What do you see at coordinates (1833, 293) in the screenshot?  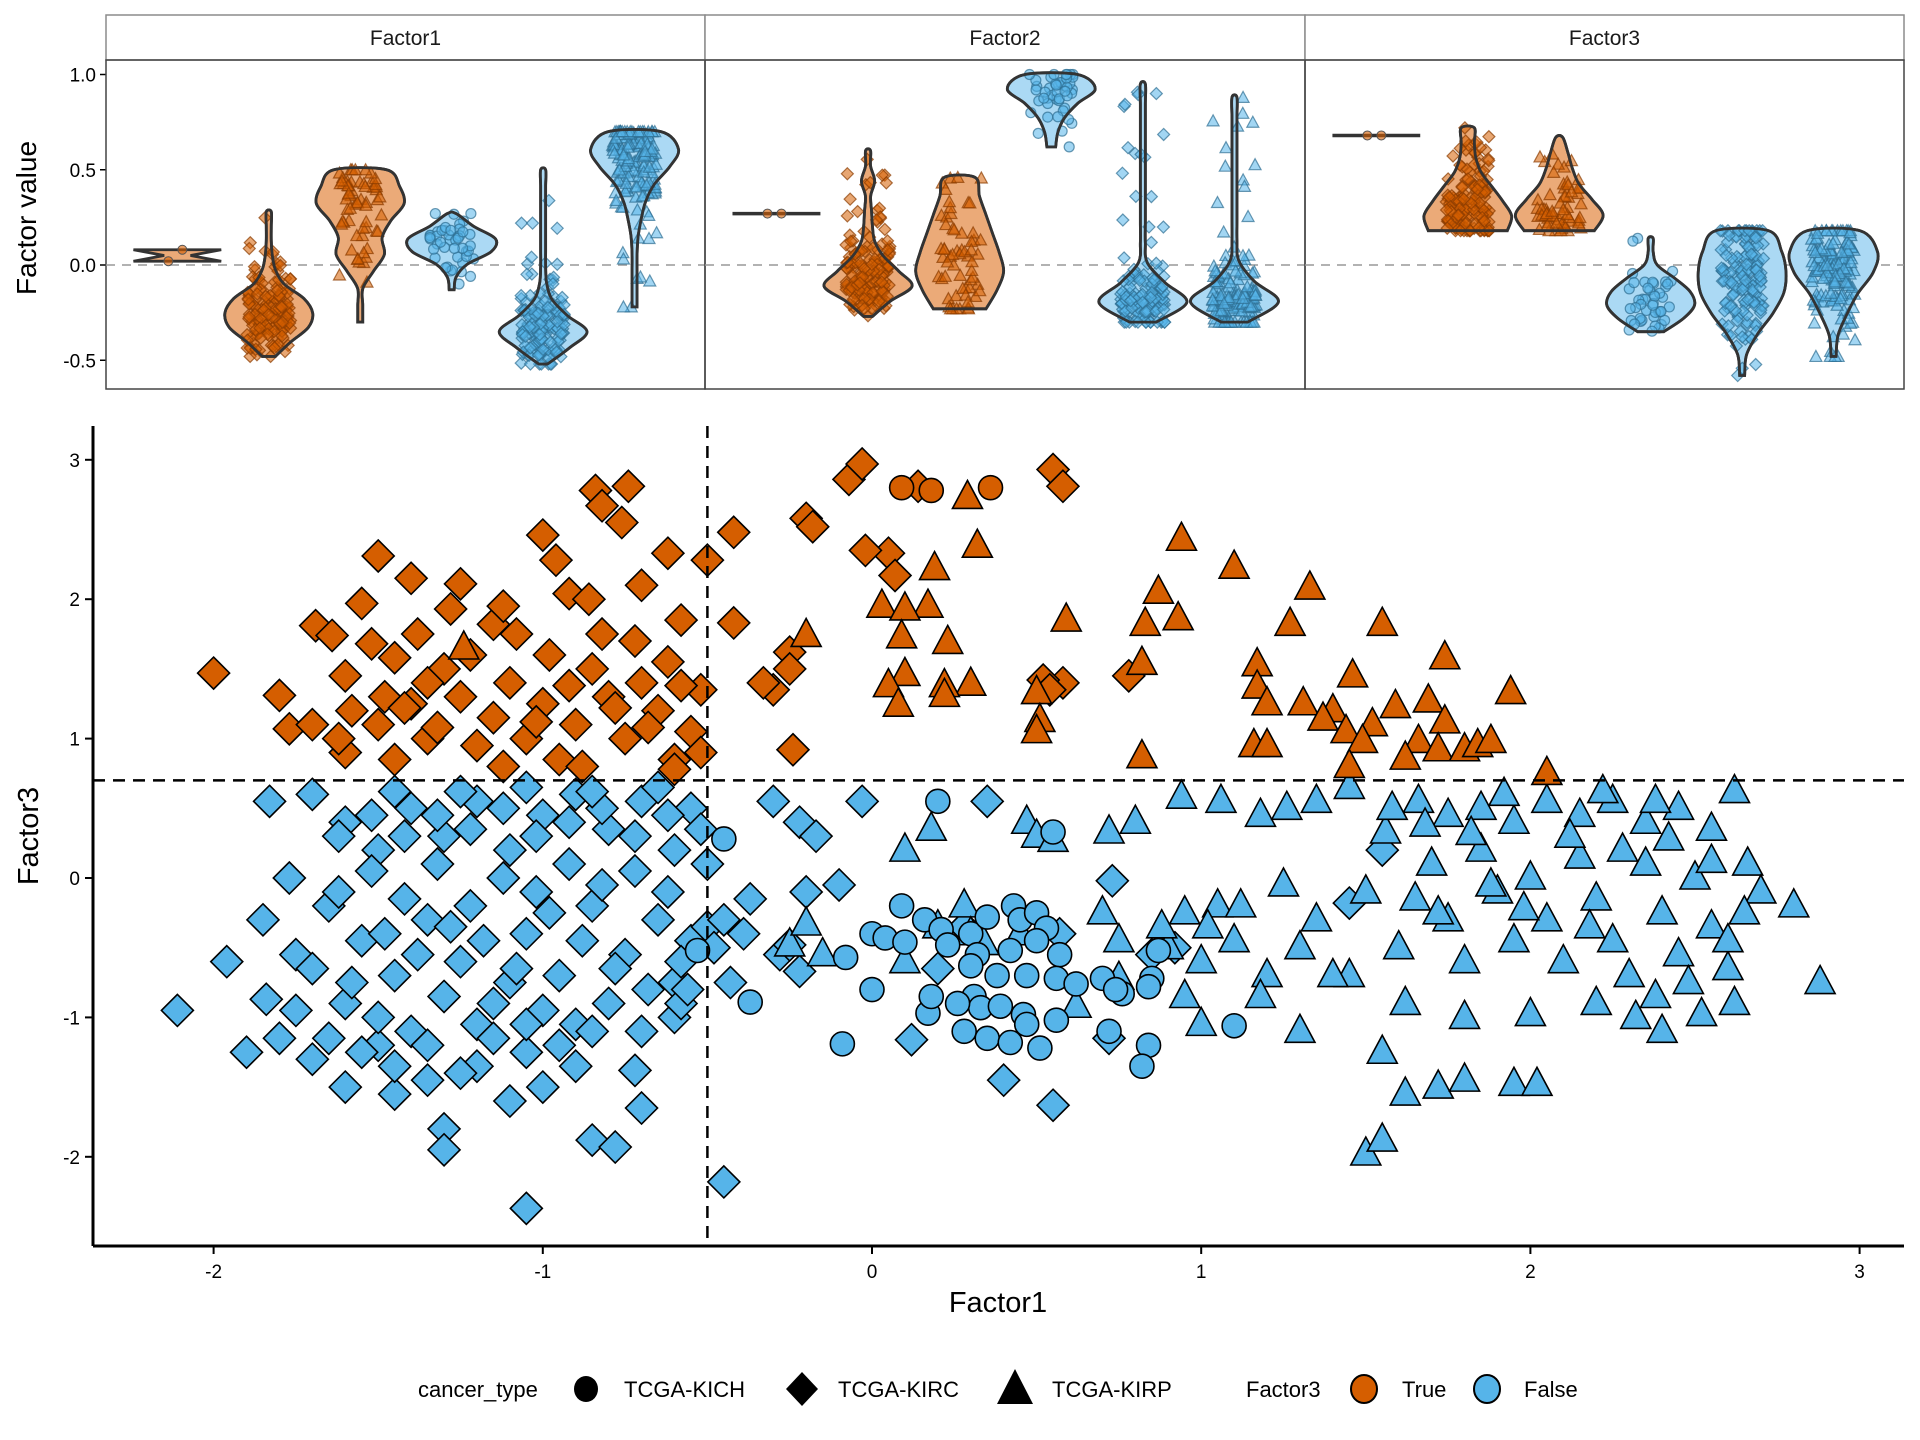 I see `violin-tcga-kirp-false` at bounding box center [1833, 293].